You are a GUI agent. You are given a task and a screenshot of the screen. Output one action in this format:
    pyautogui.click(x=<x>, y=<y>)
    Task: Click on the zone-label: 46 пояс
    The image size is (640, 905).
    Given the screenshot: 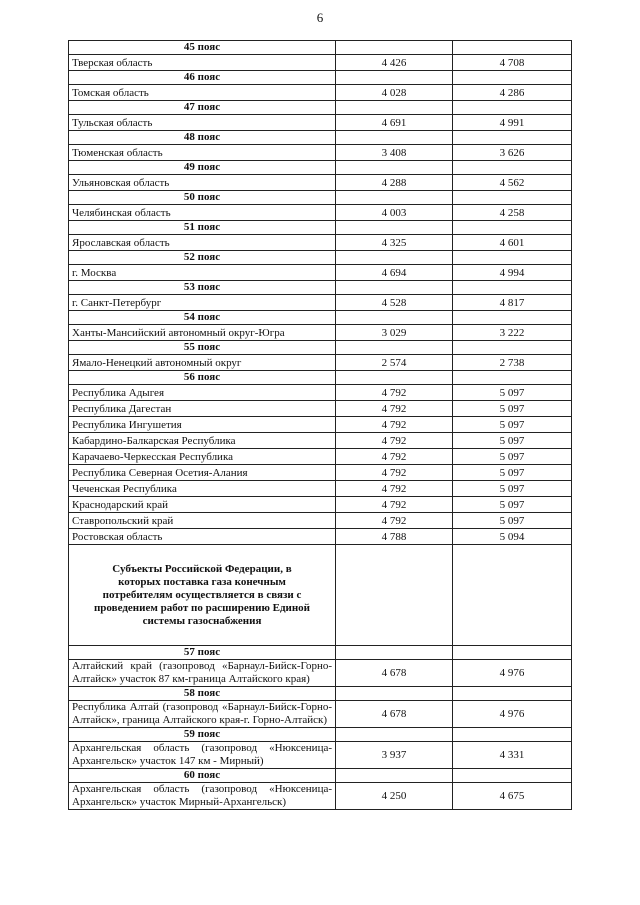 What is the action you would take?
    pyautogui.click(x=202, y=77)
    